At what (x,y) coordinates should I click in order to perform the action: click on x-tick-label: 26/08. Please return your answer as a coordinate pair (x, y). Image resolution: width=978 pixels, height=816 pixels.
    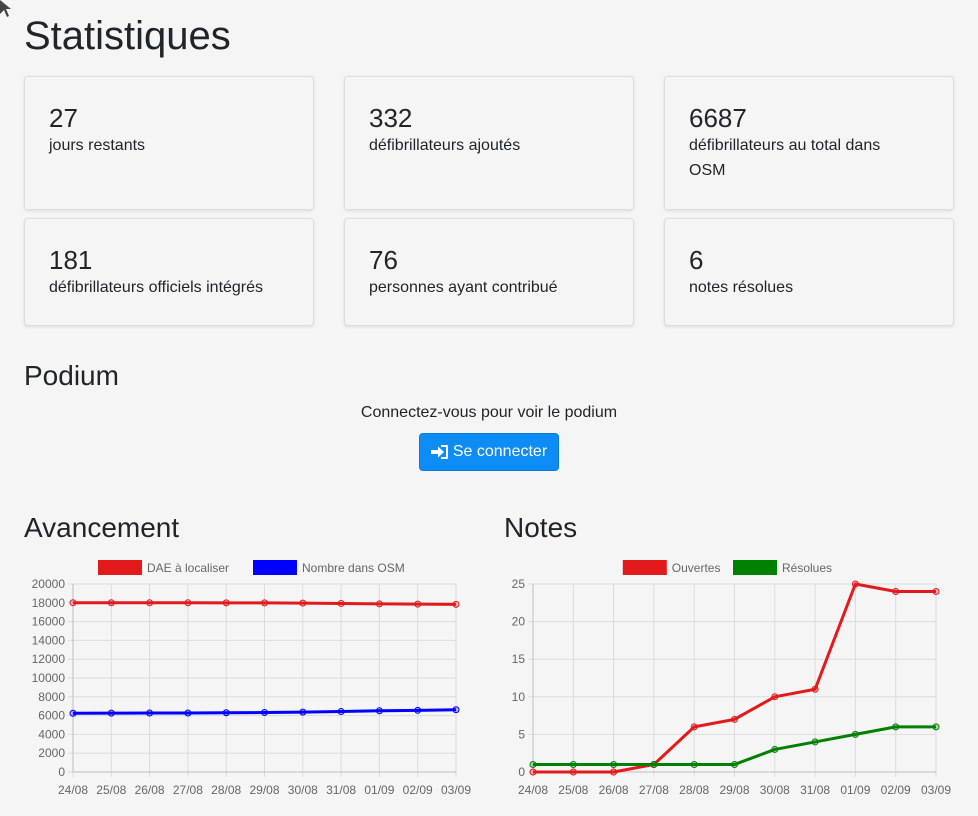
    Looking at the image, I should click on (150, 790).